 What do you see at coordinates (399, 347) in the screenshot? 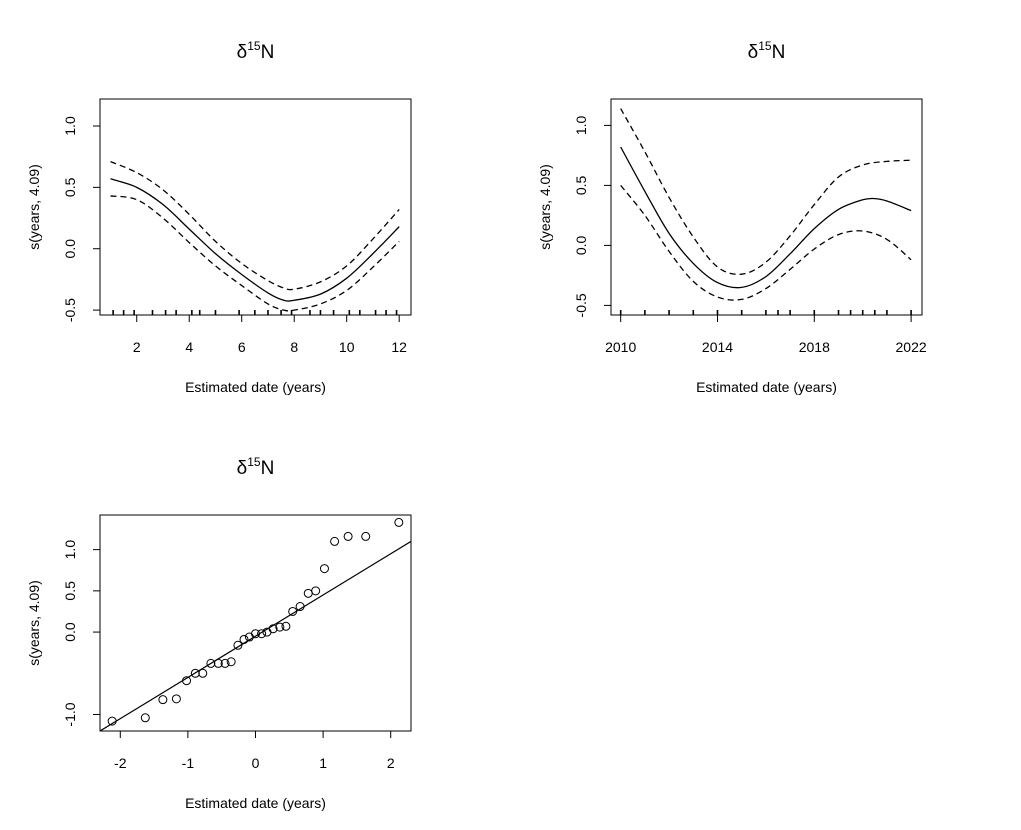
I see `x-tick-label: 12` at bounding box center [399, 347].